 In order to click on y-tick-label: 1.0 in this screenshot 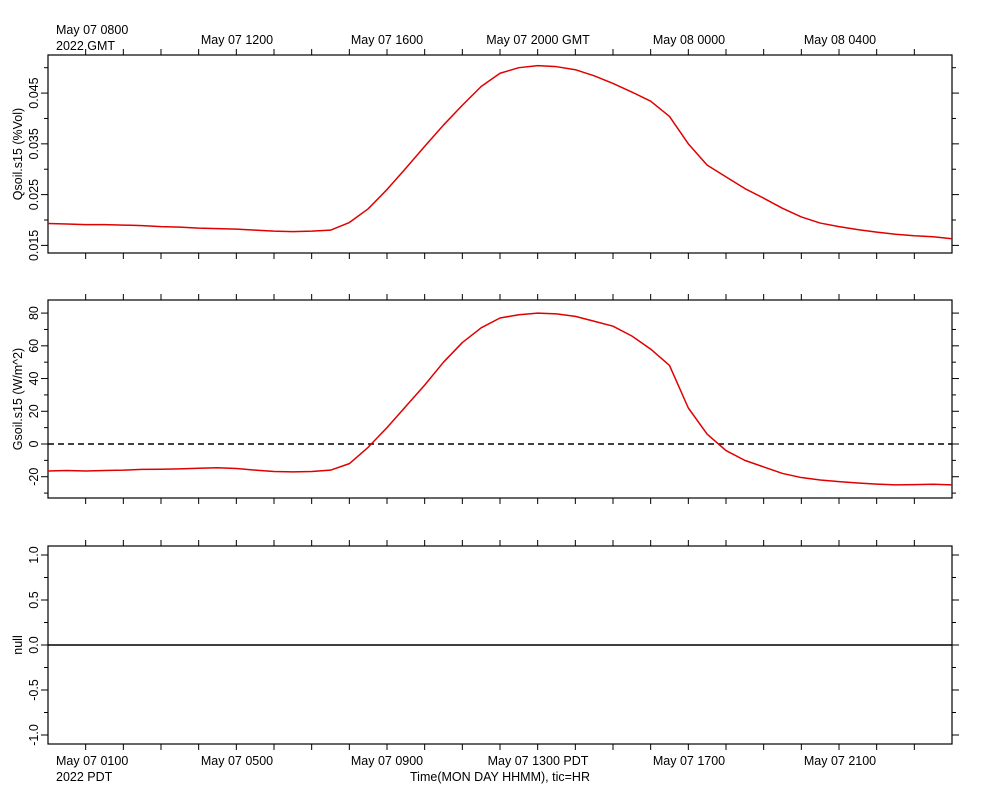, I will do `click(34, 554)`.